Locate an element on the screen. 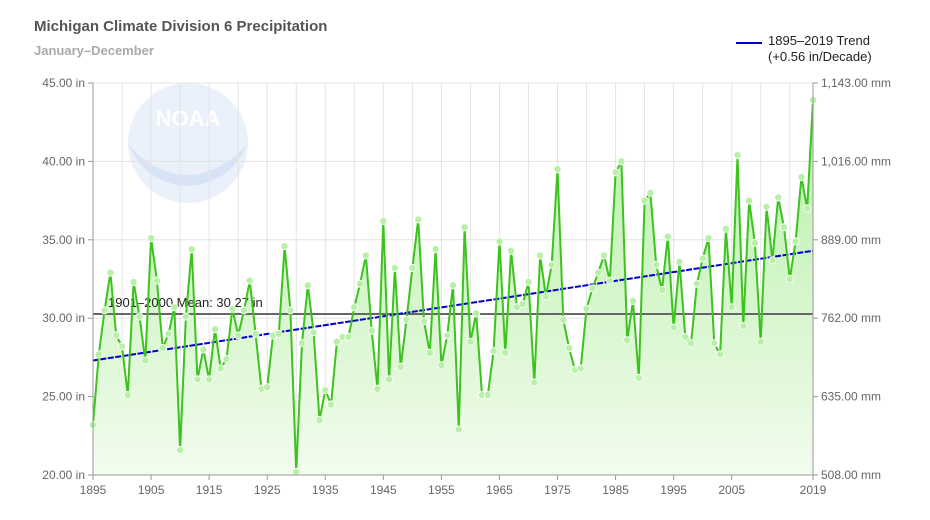 Image resolution: width=930 pixels, height=520 pixels. legend: 1895–2019 Trend (+0.56 in/Decade) is located at coordinates (804, 49).